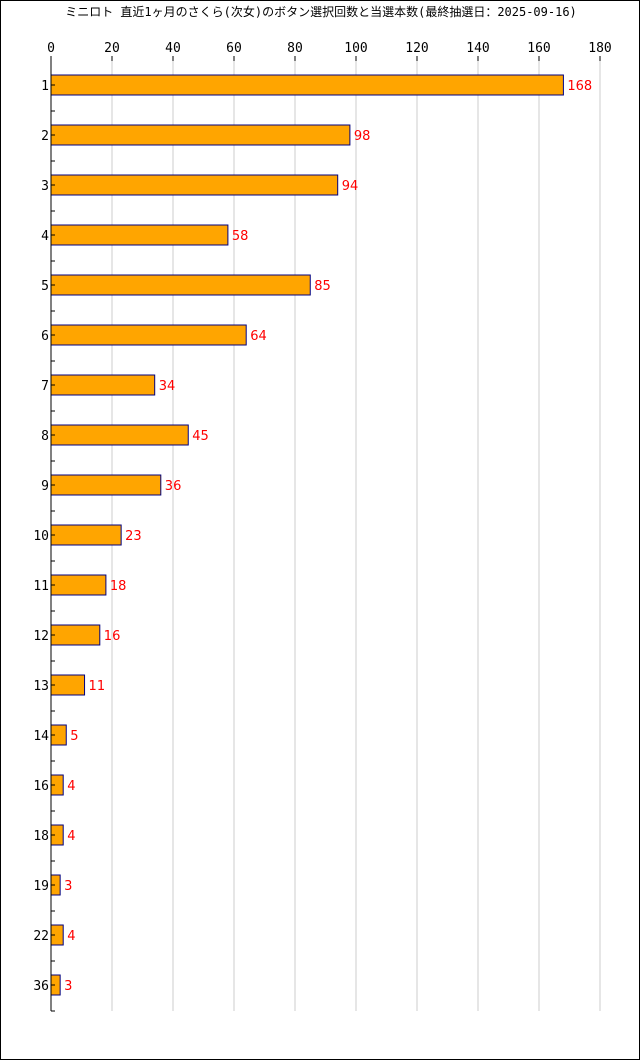  Describe the element at coordinates (97, 686) in the screenshot. I see `value-label: 11` at that location.